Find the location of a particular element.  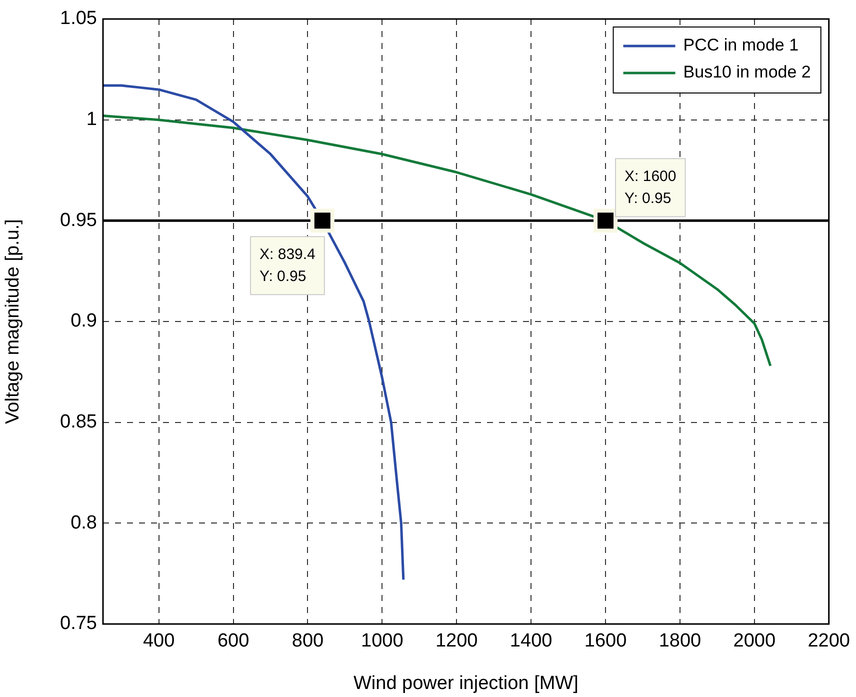

y-tick-label: 0.75 is located at coordinates (78, 623).